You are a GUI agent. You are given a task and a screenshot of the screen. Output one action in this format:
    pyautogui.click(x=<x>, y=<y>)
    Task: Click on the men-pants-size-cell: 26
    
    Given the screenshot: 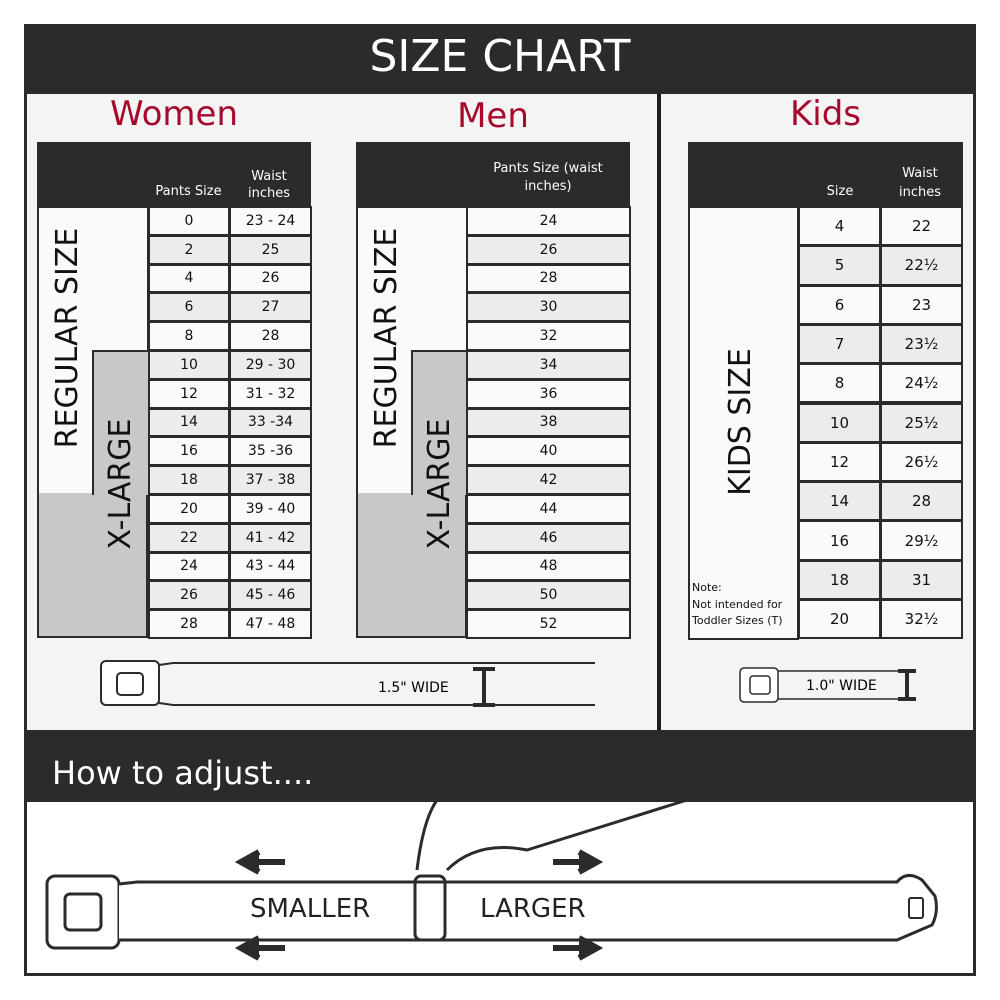 What is the action you would take?
    pyautogui.click(x=548, y=249)
    